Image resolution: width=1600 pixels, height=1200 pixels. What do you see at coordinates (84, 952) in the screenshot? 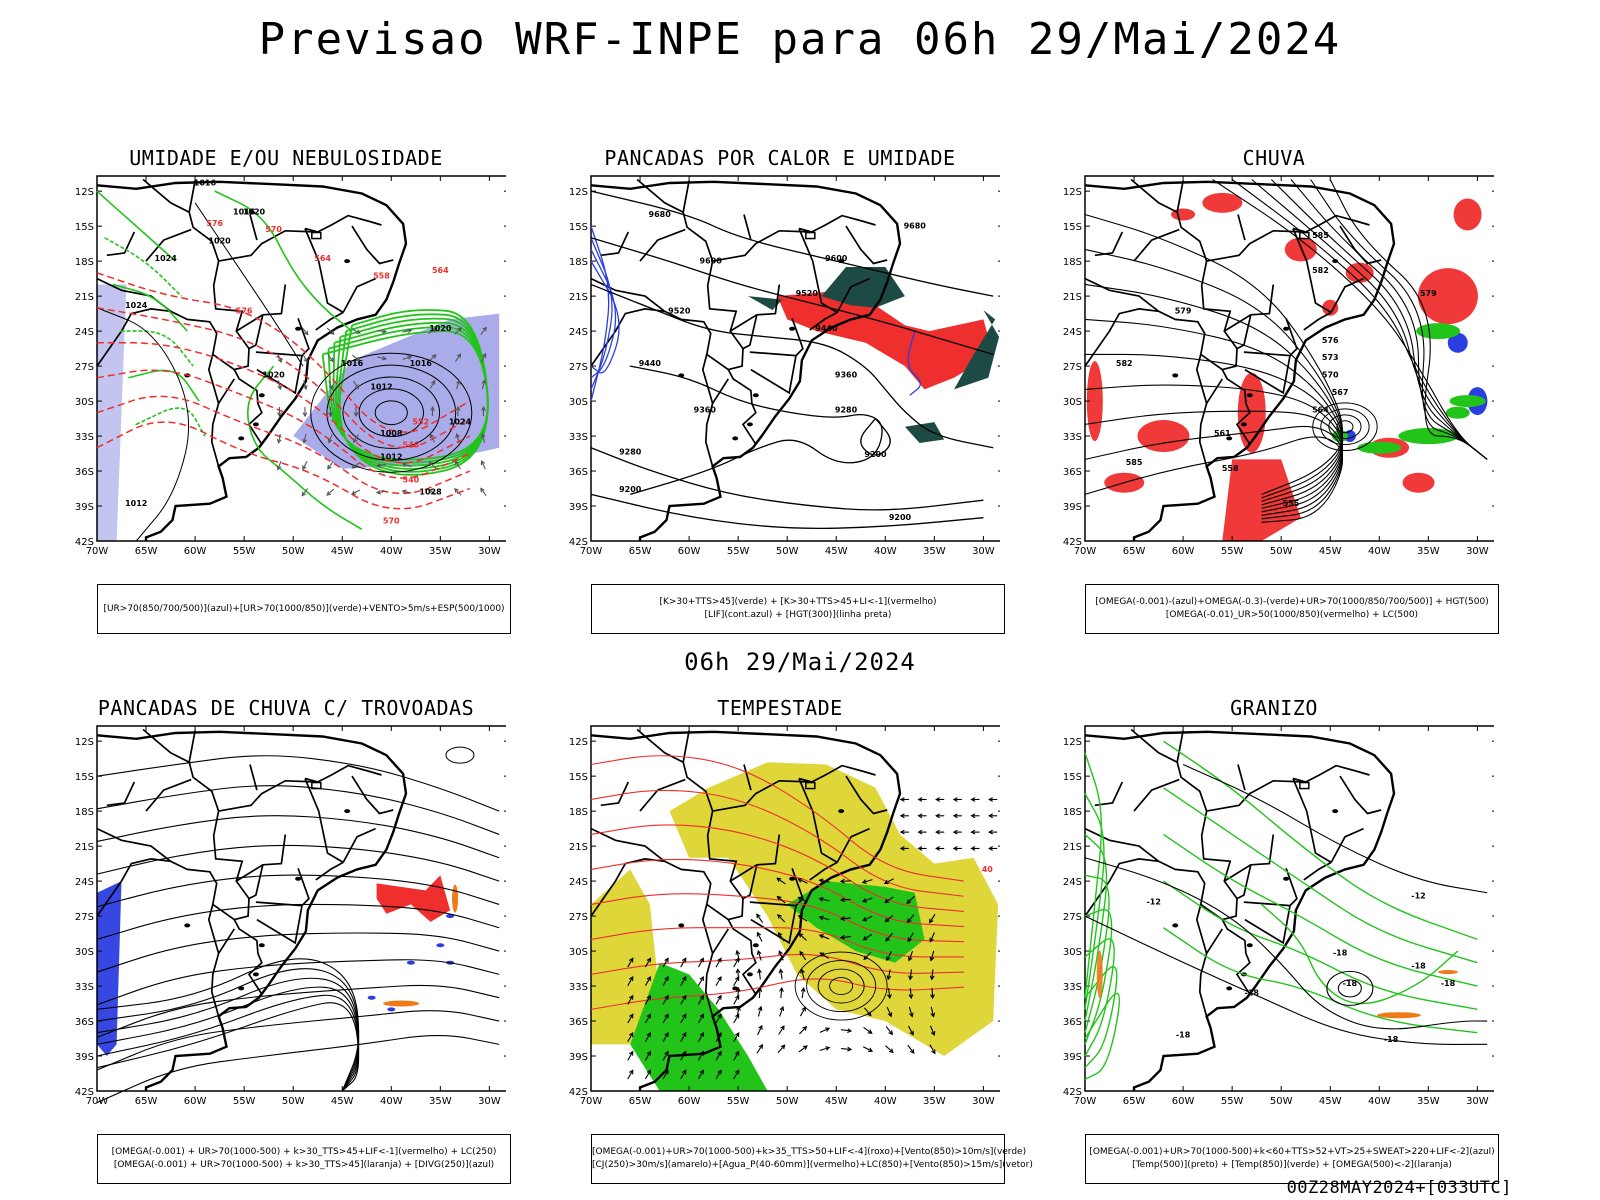
I see `lat-tick-label: 30S` at bounding box center [84, 952].